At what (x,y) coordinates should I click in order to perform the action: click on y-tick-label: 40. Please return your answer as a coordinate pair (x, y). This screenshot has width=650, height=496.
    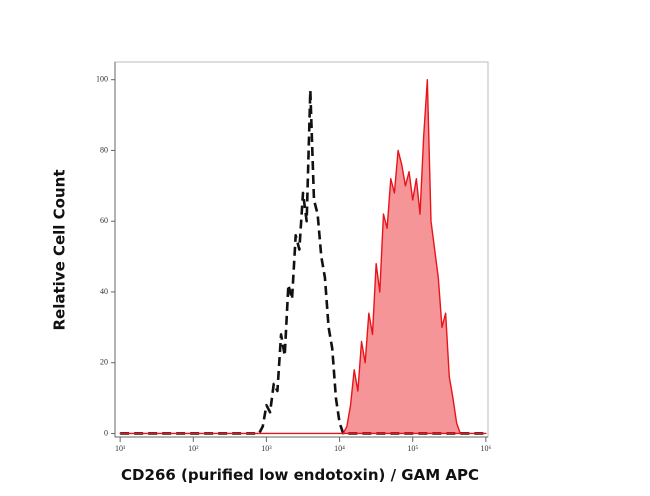
    Looking at the image, I should click on (104, 291).